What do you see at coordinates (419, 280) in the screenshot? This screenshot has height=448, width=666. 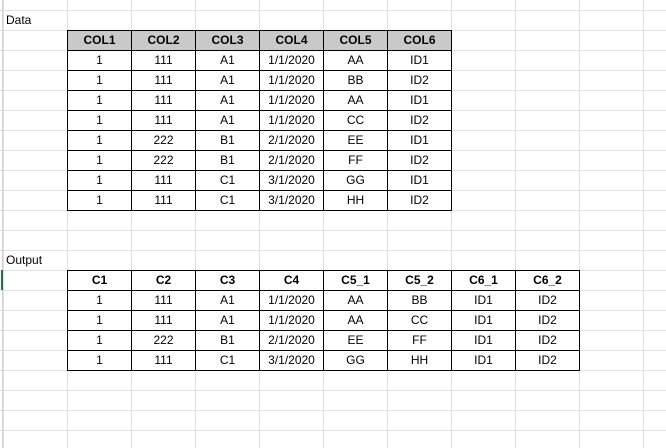 I see `column-header: C5_2` at bounding box center [419, 280].